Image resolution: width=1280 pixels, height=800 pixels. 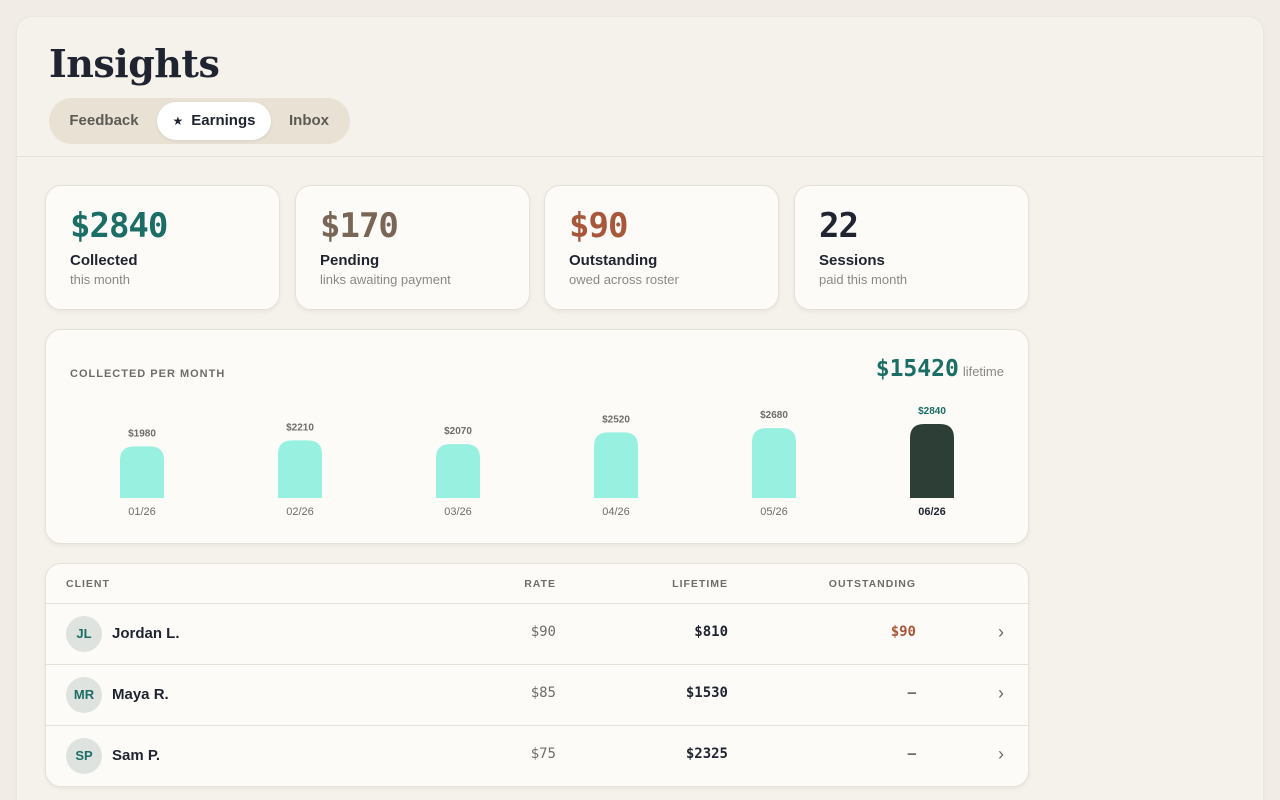 I want to click on client-rate: $90, so click(x=543, y=632).